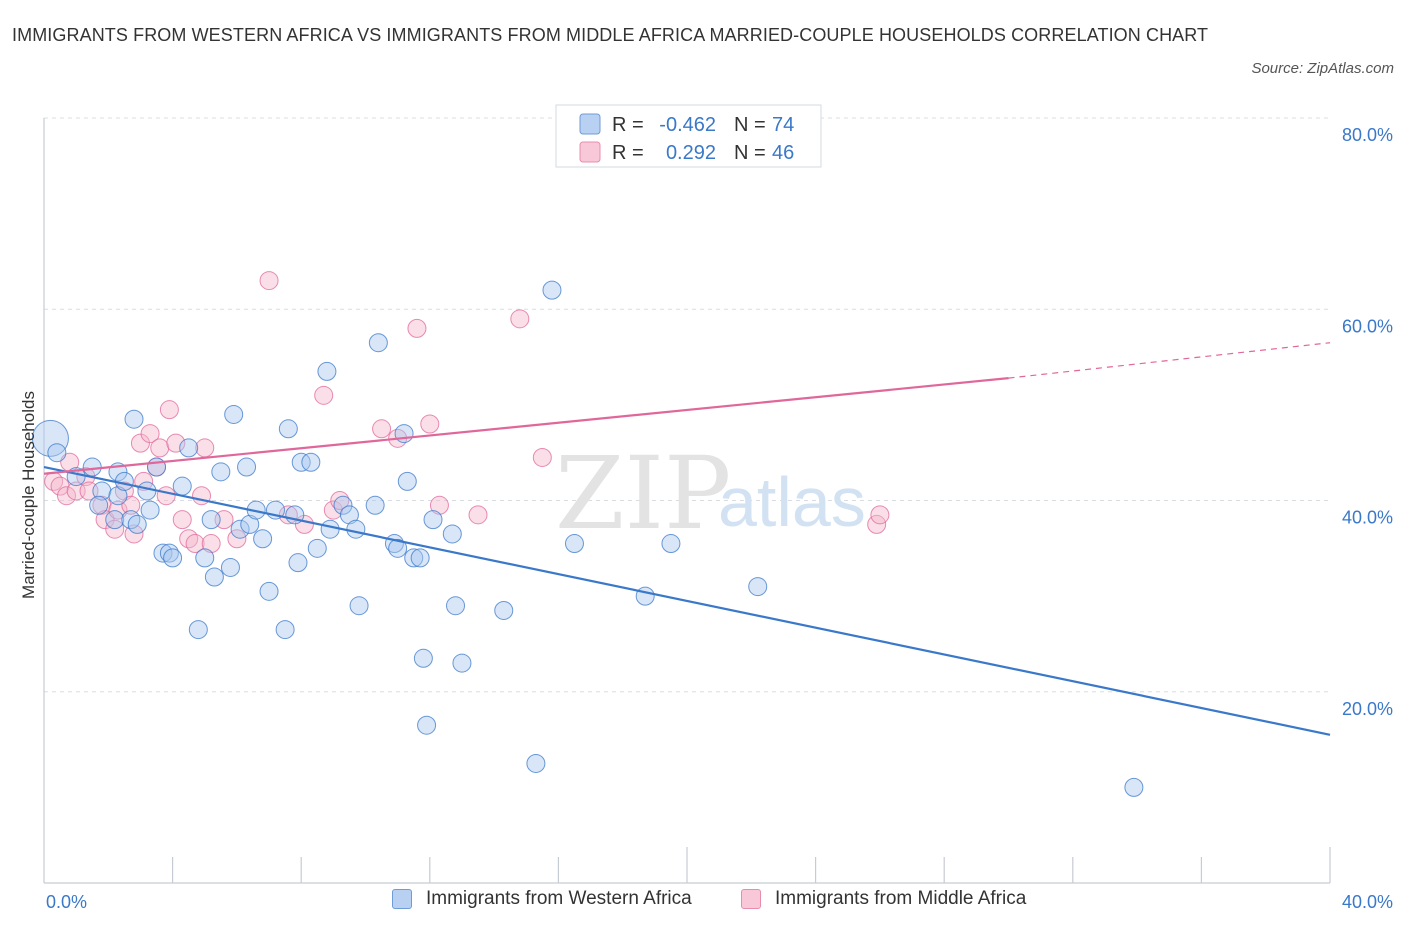 The height and width of the screenshot is (930, 1406). I want to click on legend-swatch-blue, so click(590, 124).